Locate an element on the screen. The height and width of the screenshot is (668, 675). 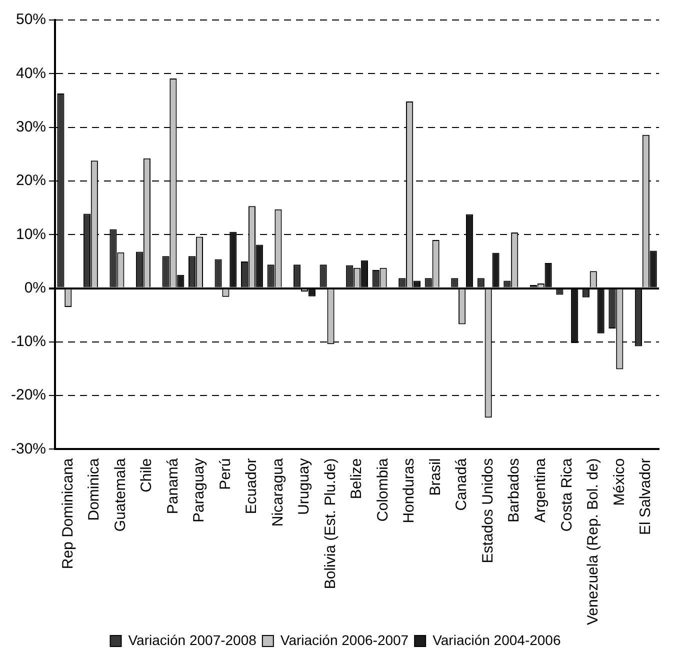
y-tick-label: 0% is located at coordinates (35, 287).